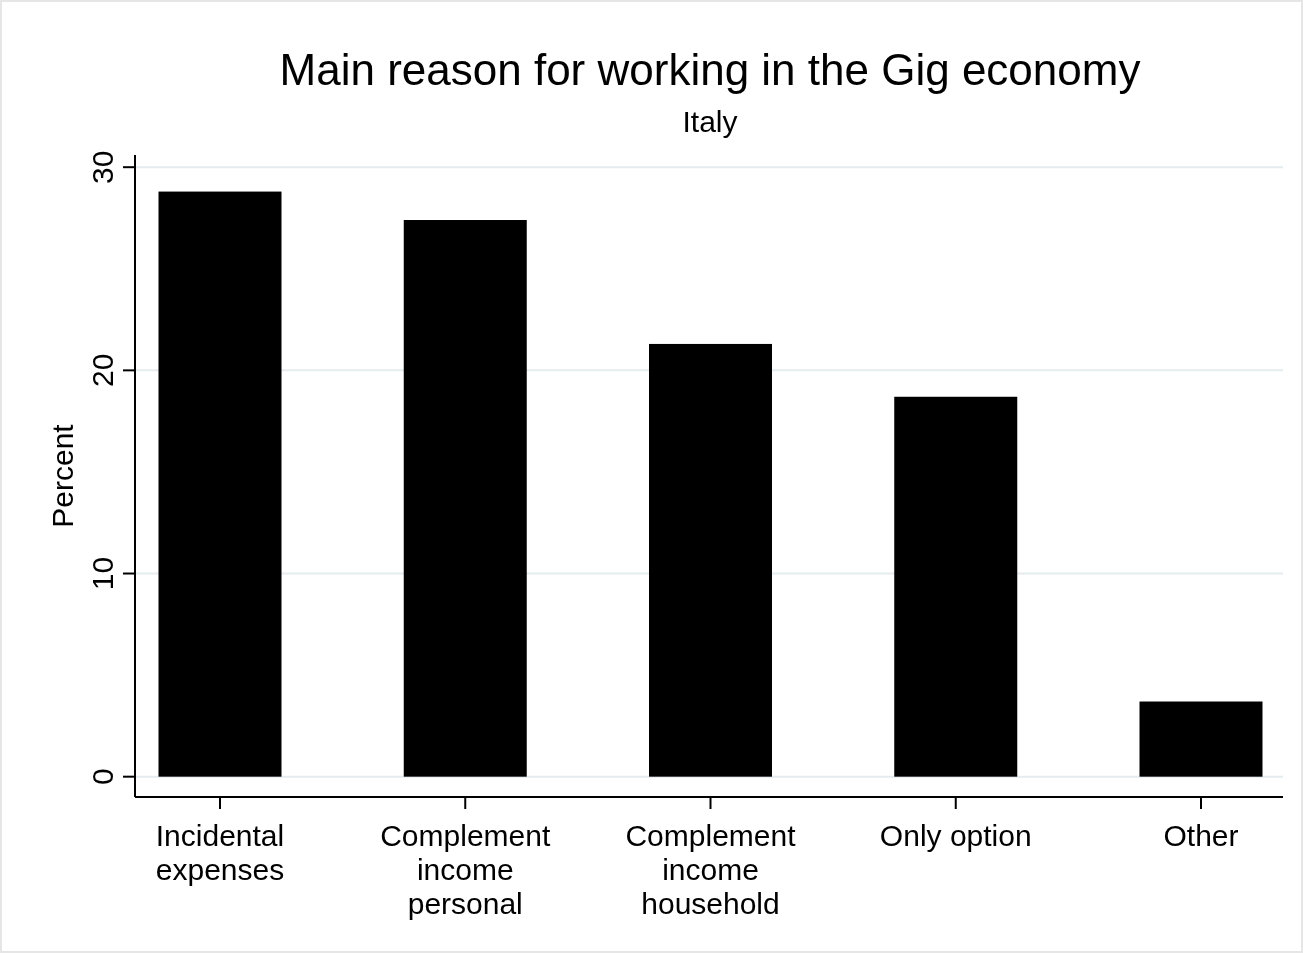 The height and width of the screenshot is (953, 1303). What do you see at coordinates (955, 835) in the screenshot?
I see `x-tick-label: Only option` at bounding box center [955, 835].